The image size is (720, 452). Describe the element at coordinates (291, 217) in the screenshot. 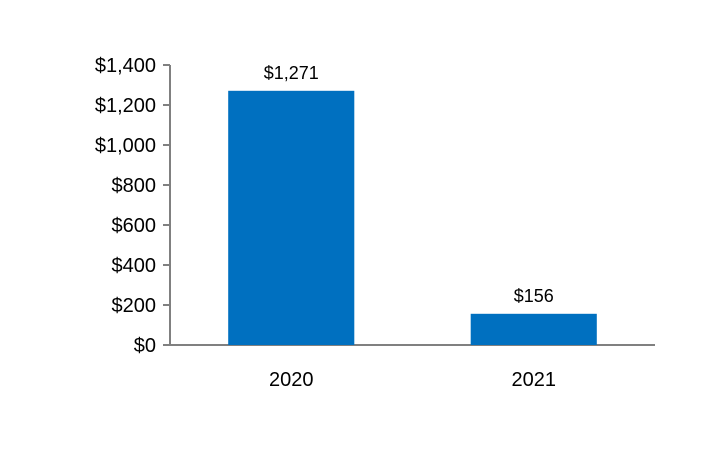

I see `bar-2020` at that location.